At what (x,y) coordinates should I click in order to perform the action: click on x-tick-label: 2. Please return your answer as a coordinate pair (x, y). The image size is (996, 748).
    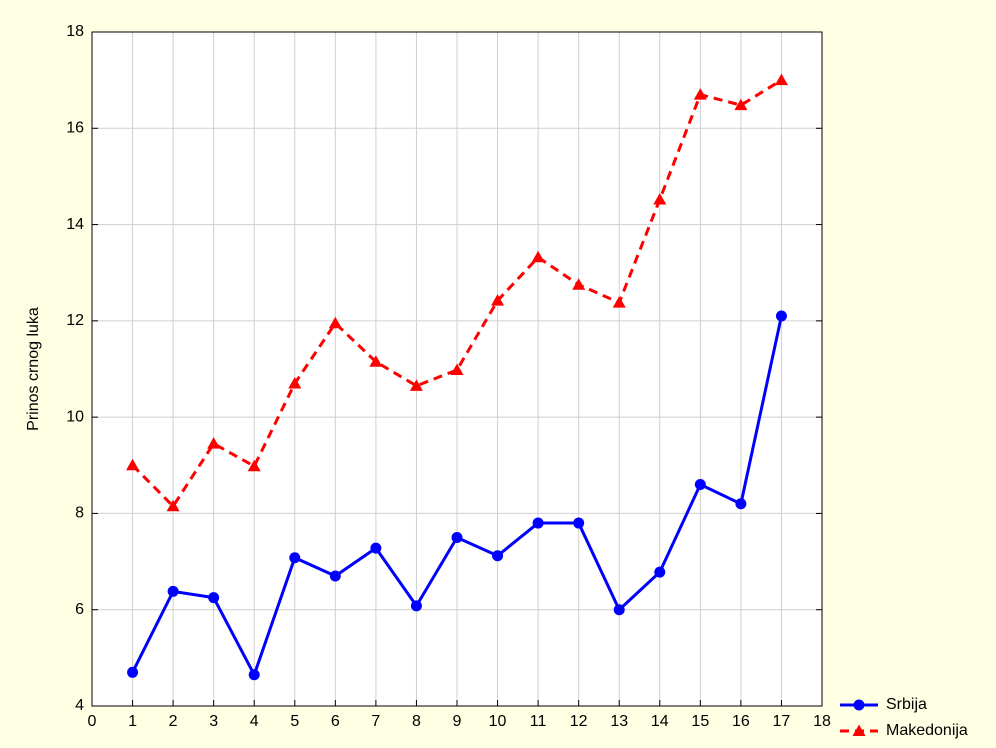
    Looking at the image, I should click on (173, 721).